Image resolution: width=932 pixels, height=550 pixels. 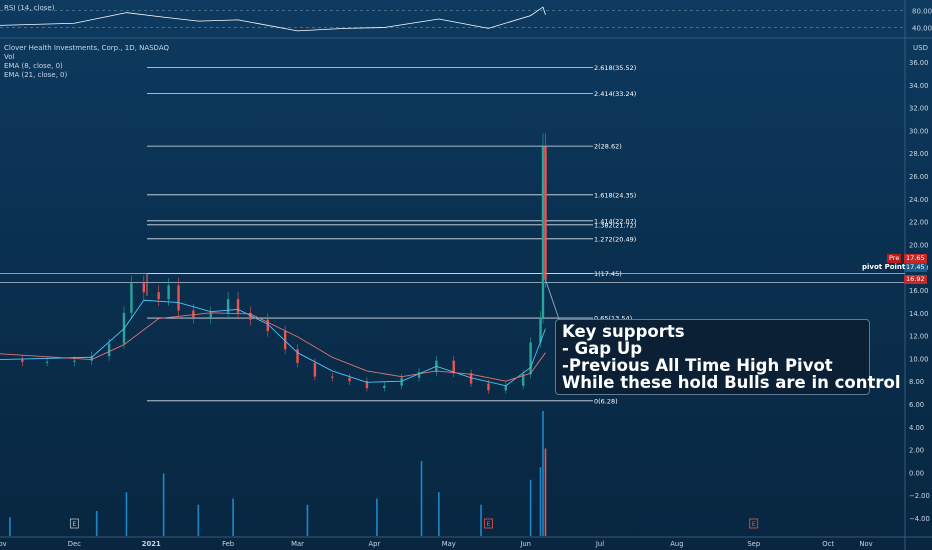 What do you see at coordinates (828, 544) in the screenshot?
I see `x-tick-label: Oct` at bounding box center [828, 544].